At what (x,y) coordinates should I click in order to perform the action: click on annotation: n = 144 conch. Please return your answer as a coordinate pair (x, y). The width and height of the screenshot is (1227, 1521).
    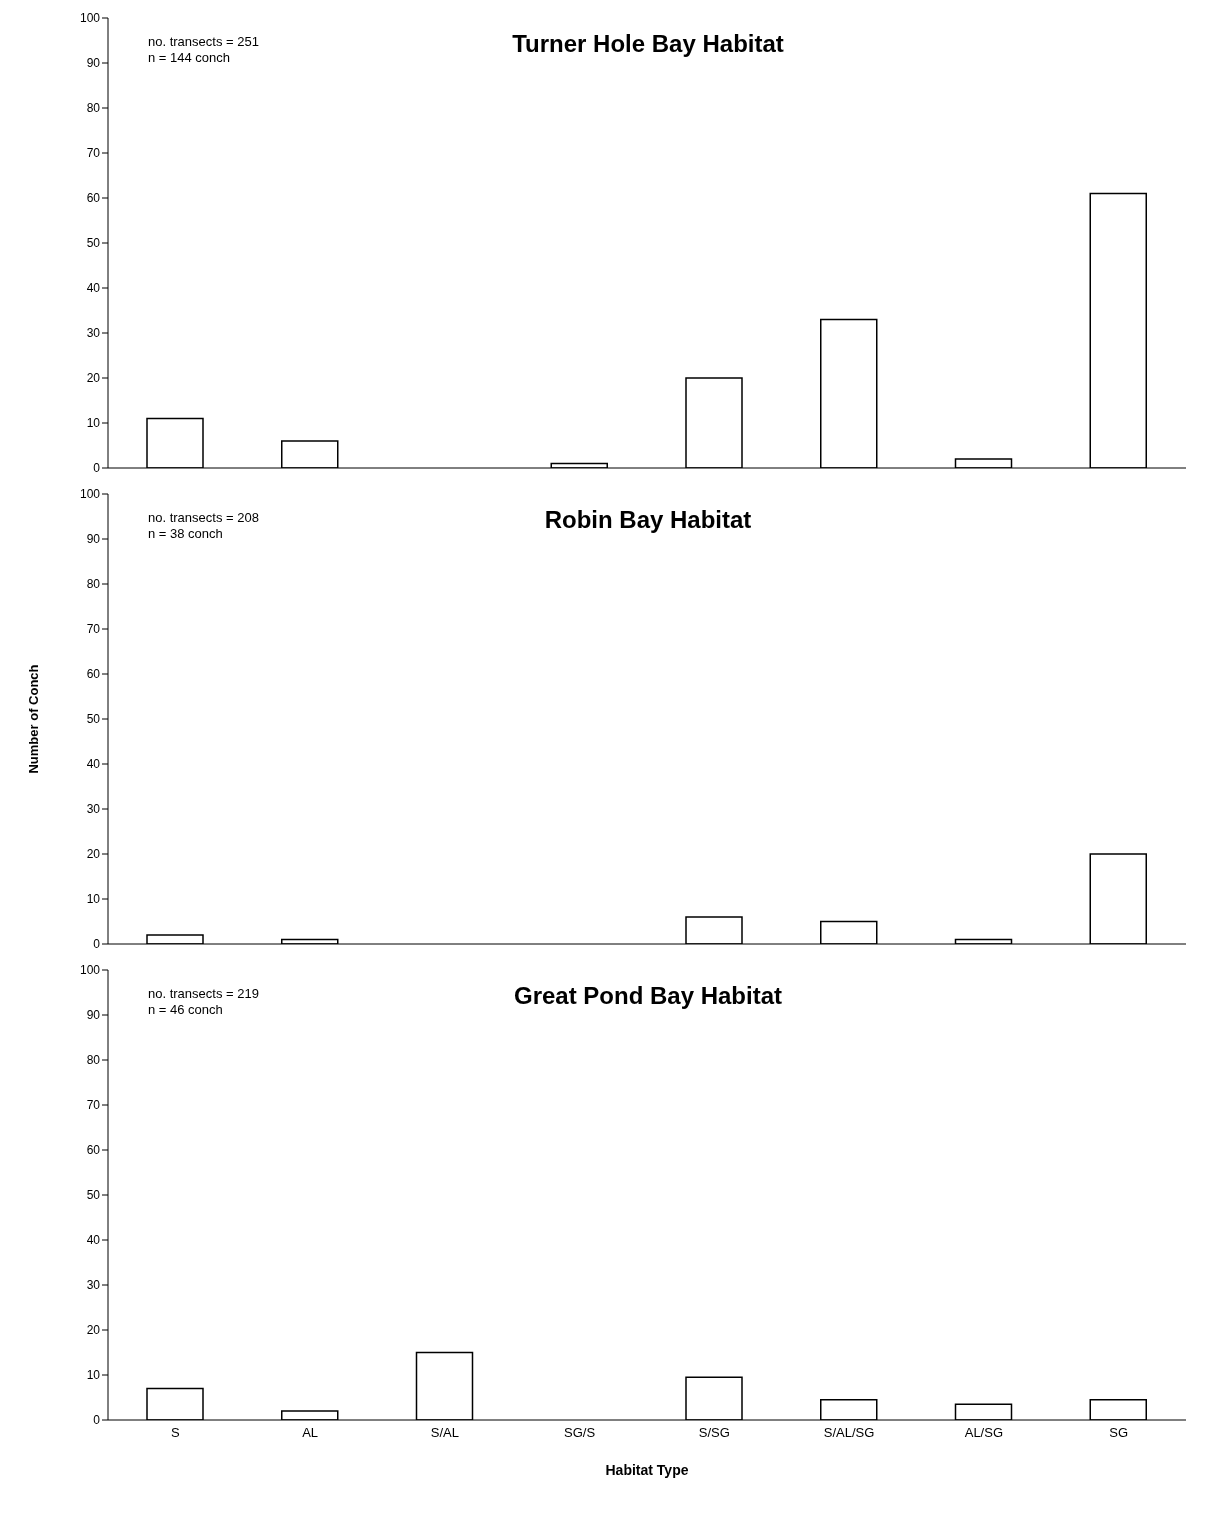
    Looking at the image, I should click on (190, 58).